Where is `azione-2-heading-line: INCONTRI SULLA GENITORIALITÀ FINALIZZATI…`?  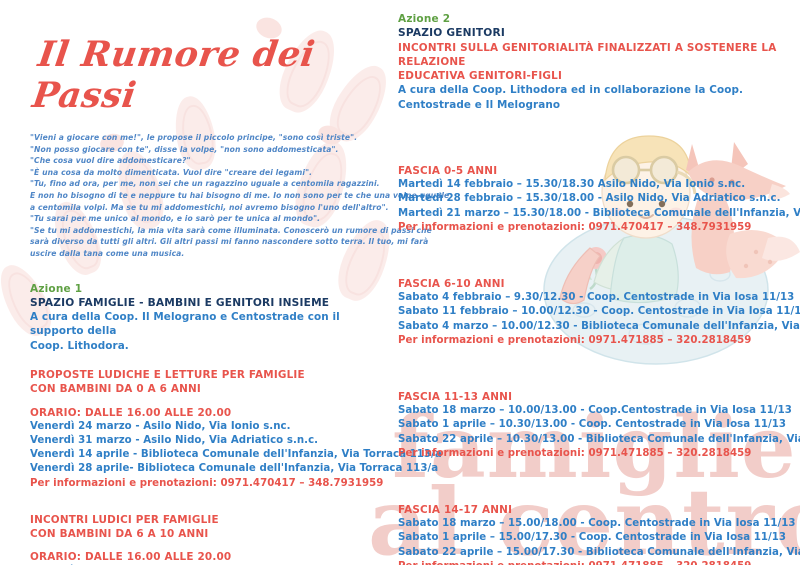 azione-2-heading-line: INCONTRI SULLA GENITORIALITÀ FINALIZZATI… is located at coordinates (587, 54).